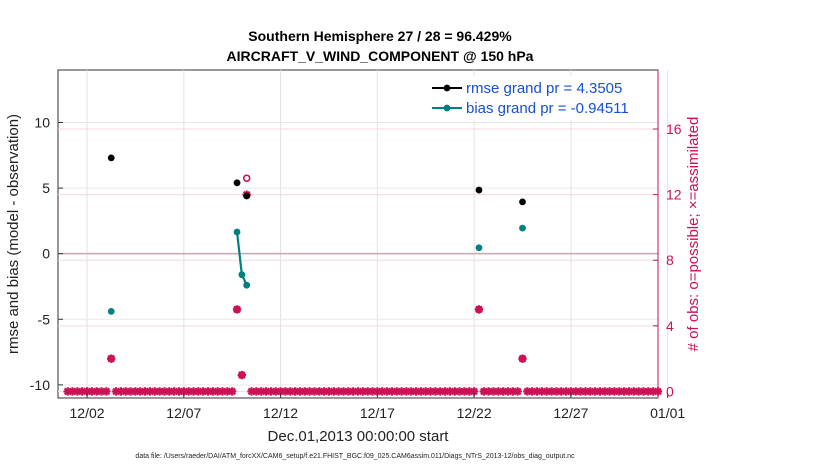 Image resolution: width=830 pixels, height=470 pixels. What do you see at coordinates (42, 122) in the screenshot?
I see `y-tick-label-left: 10` at bounding box center [42, 122].